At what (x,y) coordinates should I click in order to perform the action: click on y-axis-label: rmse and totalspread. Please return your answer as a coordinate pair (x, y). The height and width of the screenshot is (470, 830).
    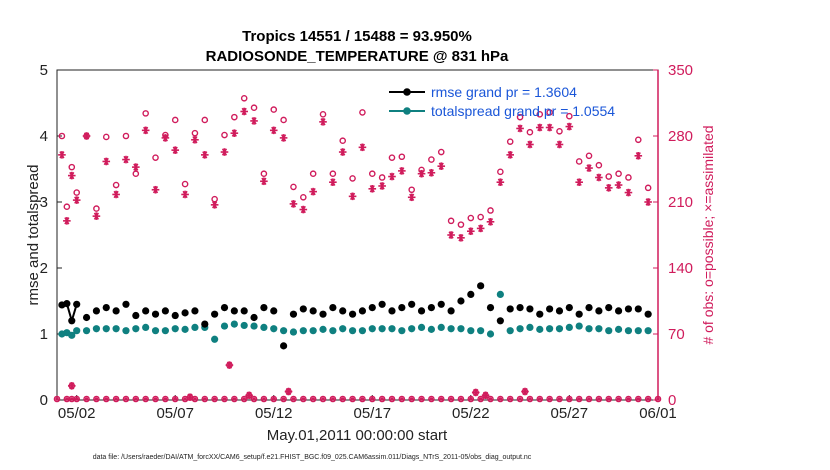
    Looking at the image, I should click on (33, 235).